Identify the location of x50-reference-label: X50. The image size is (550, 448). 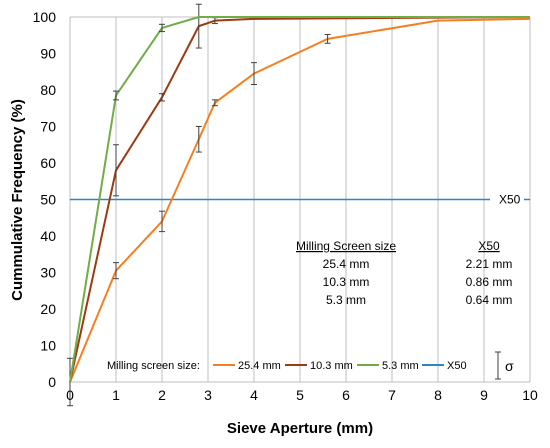
(510, 200).